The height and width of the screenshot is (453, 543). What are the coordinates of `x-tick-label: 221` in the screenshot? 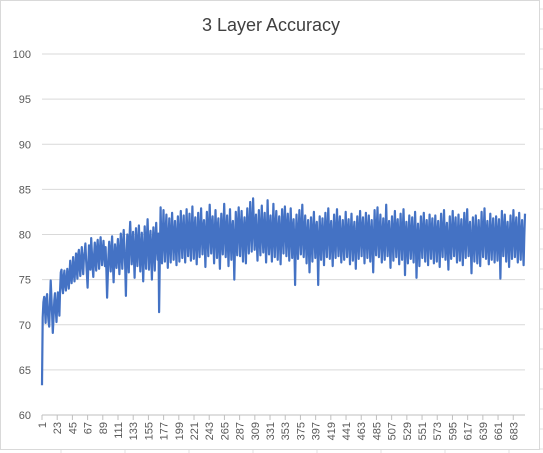 It's located at (195, 431).